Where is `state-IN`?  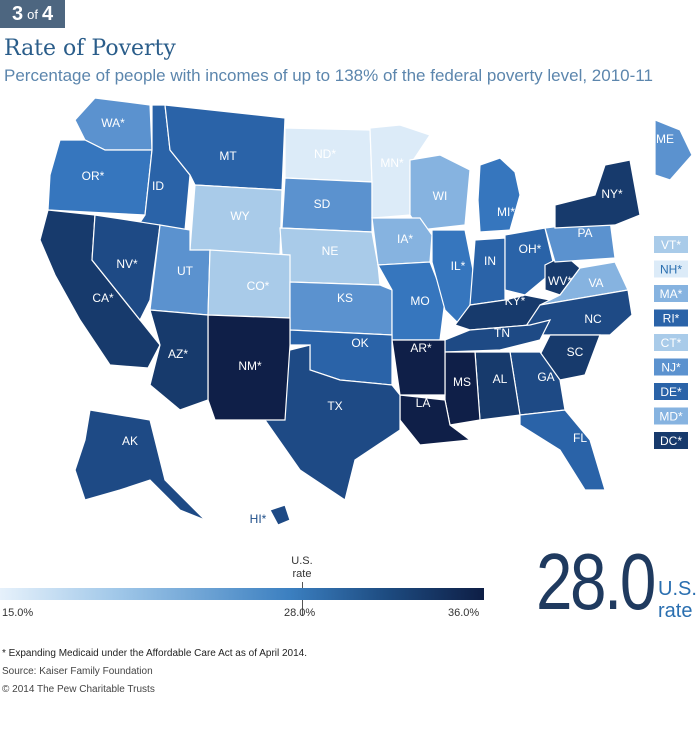
state-IN is located at coordinates (487, 271).